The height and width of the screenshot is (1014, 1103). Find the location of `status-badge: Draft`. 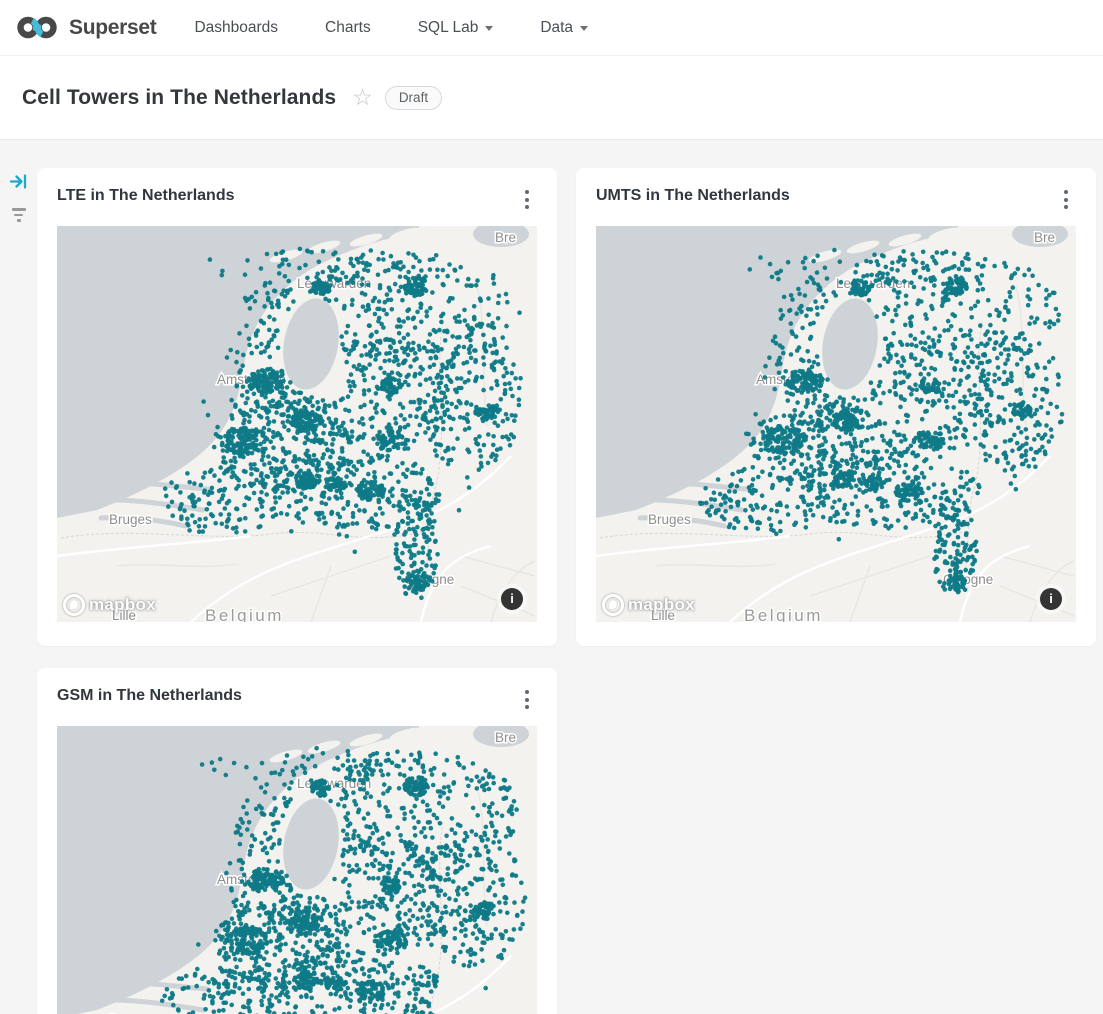

status-badge: Draft is located at coordinates (413, 97).